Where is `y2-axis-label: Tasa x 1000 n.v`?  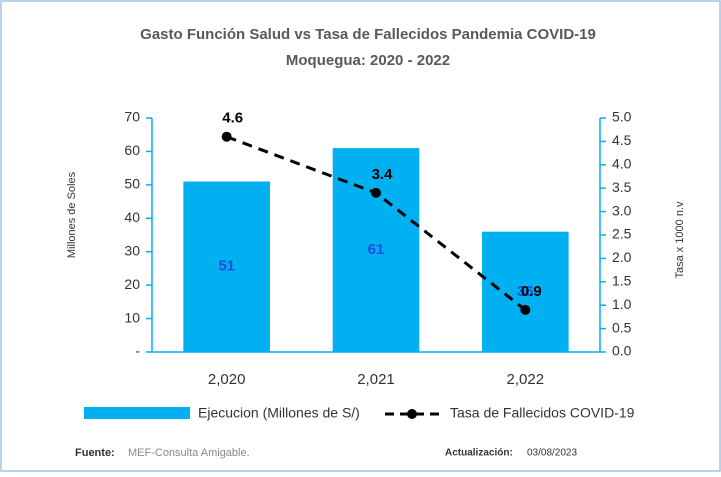
y2-axis-label: Tasa x 1000 n.v is located at coordinates (680, 240).